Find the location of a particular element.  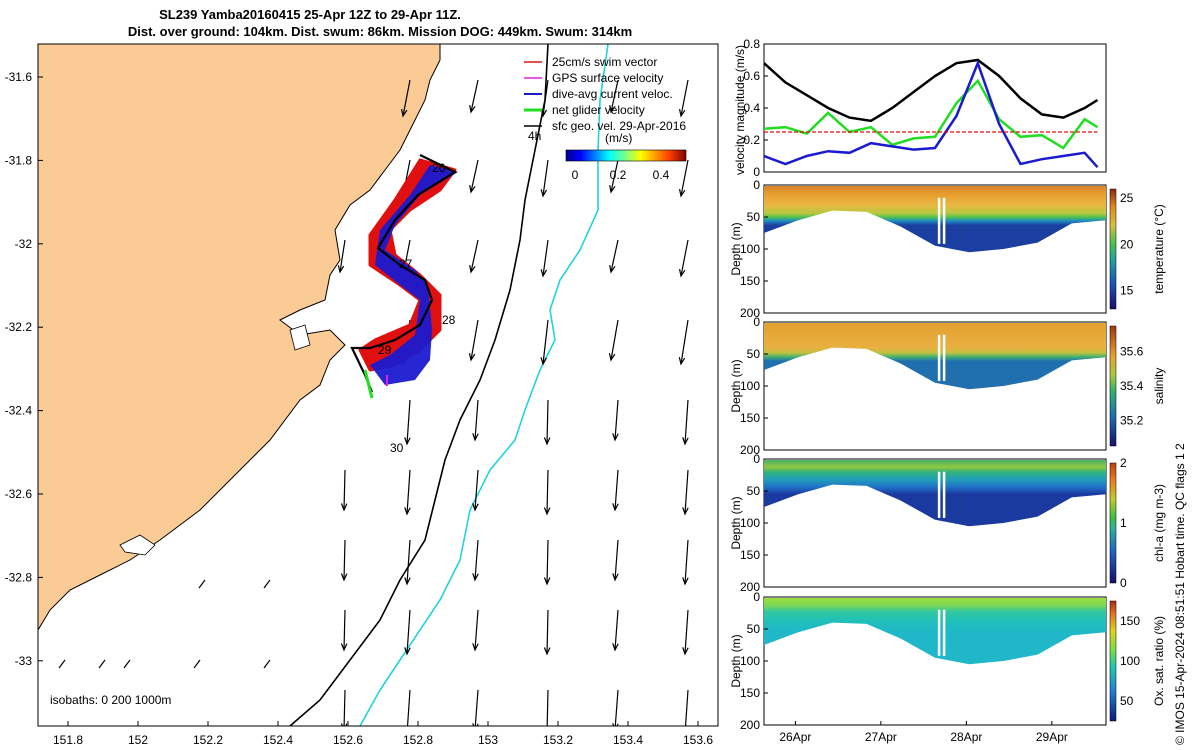

series-line-dive-avg-current-veloc- is located at coordinates (931, 114).